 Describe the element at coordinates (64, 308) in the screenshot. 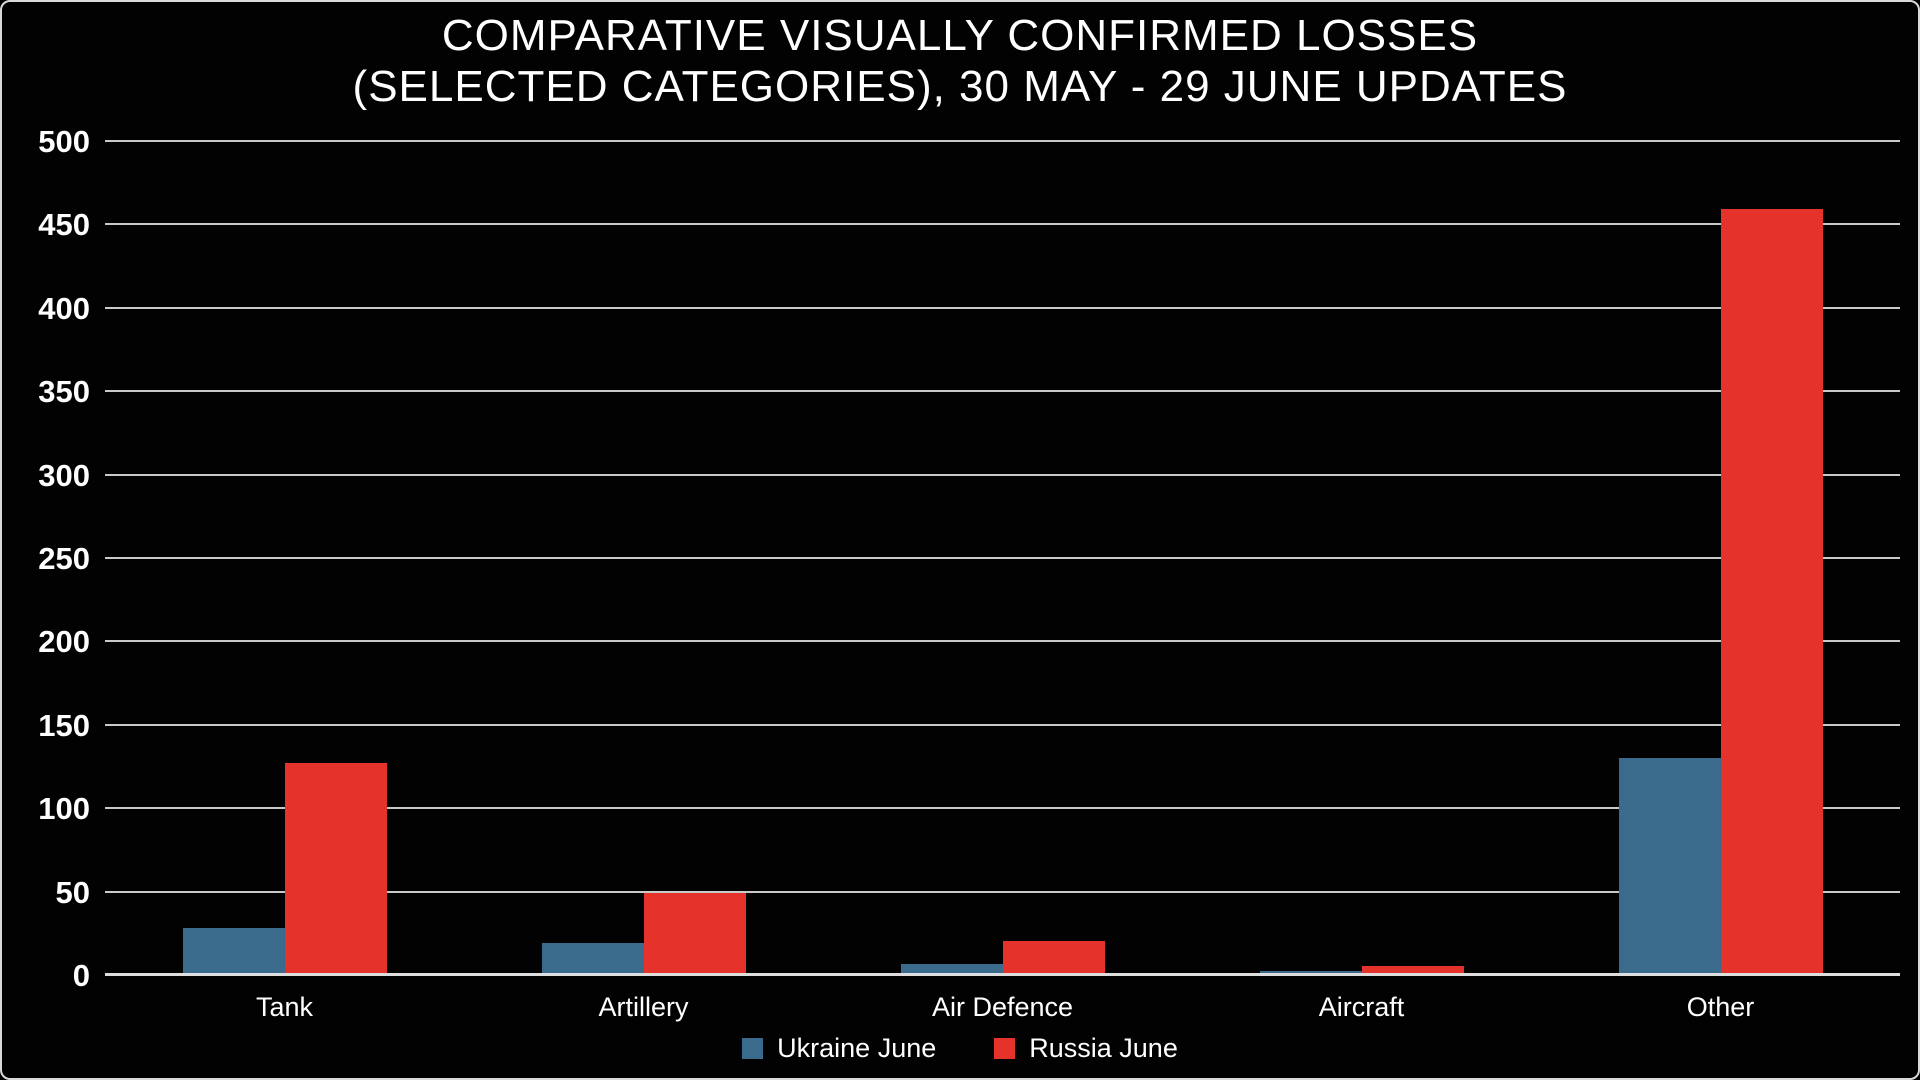

I see `y-tick-label-400: 400` at that location.